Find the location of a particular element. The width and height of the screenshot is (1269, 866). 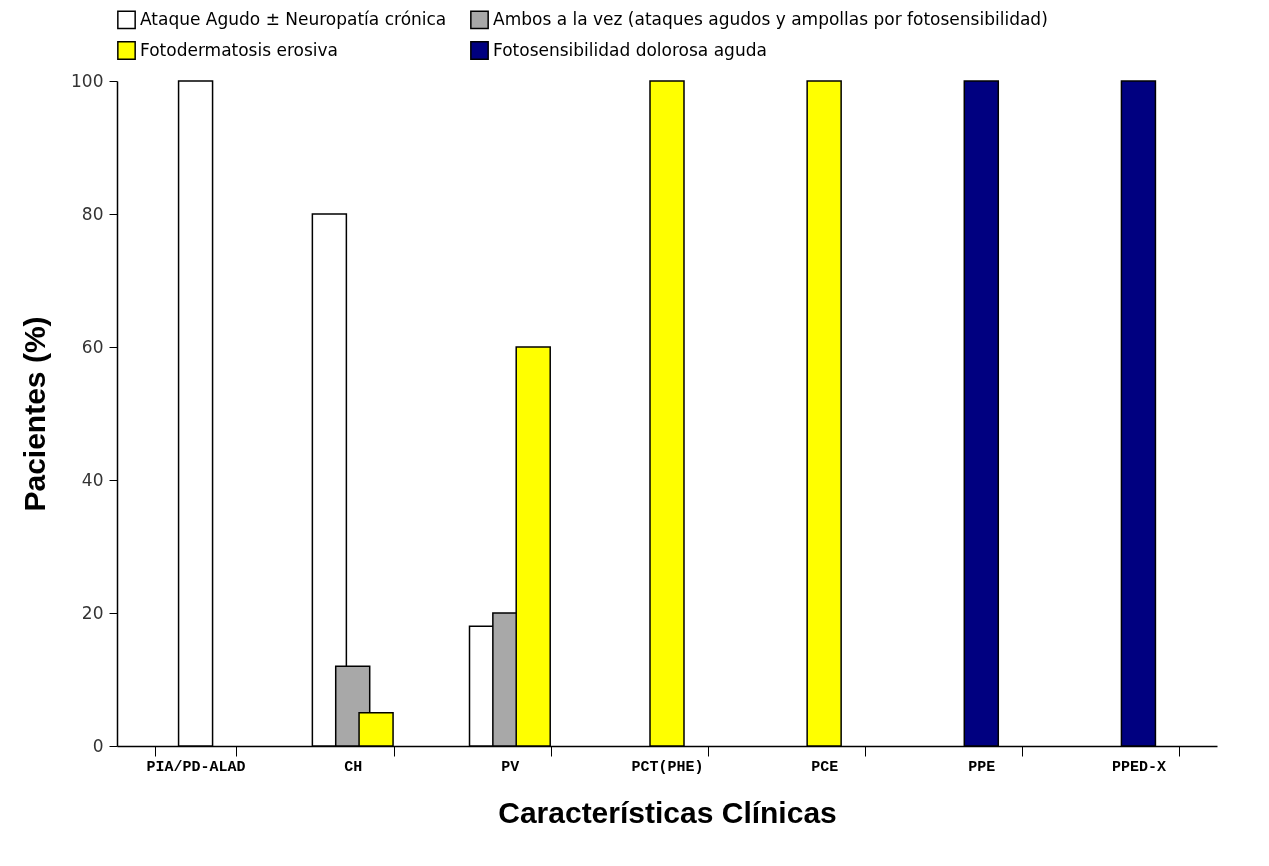

y-tick-label: 0 is located at coordinates (98, 745).